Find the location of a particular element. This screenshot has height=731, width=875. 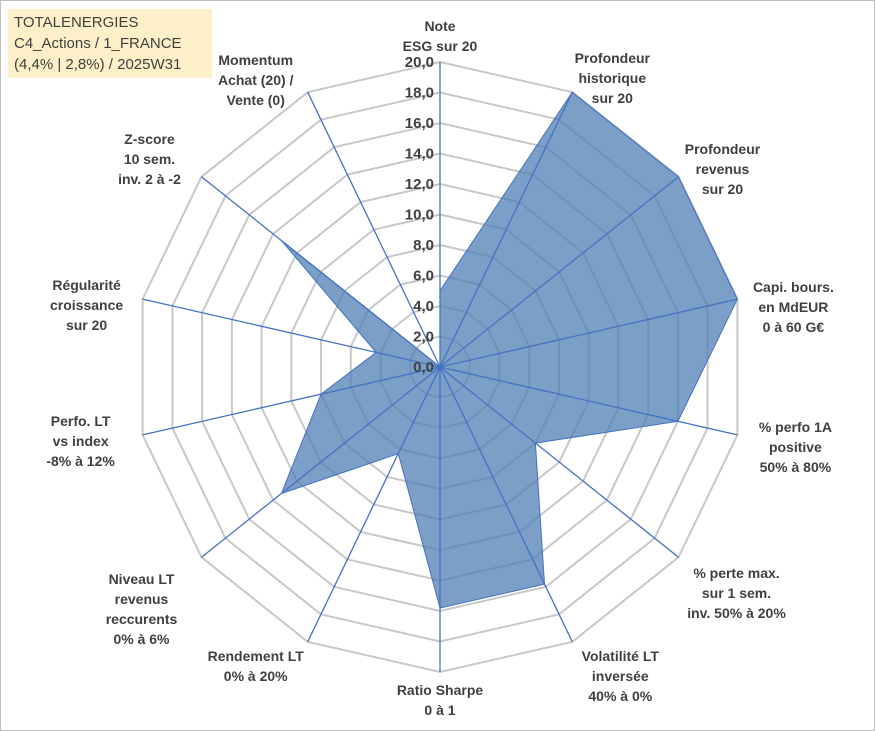

axis-label: Rendement LT 0% à 20% is located at coordinates (256, 666).